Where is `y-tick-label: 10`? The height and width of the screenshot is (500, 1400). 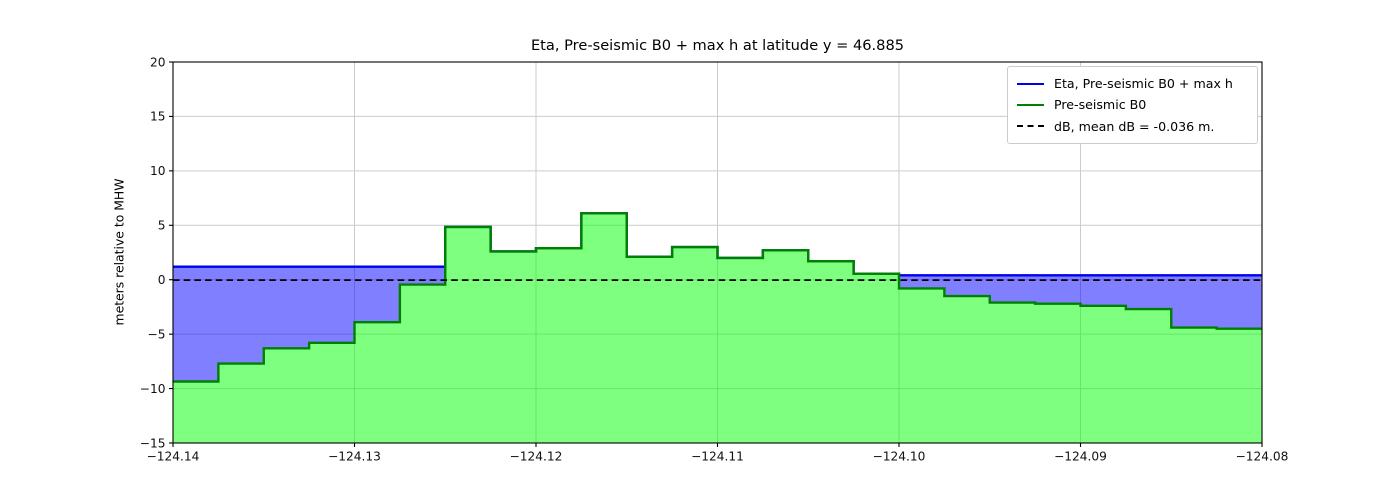
y-tick-label: 10 is located at coordinates (158, 171).